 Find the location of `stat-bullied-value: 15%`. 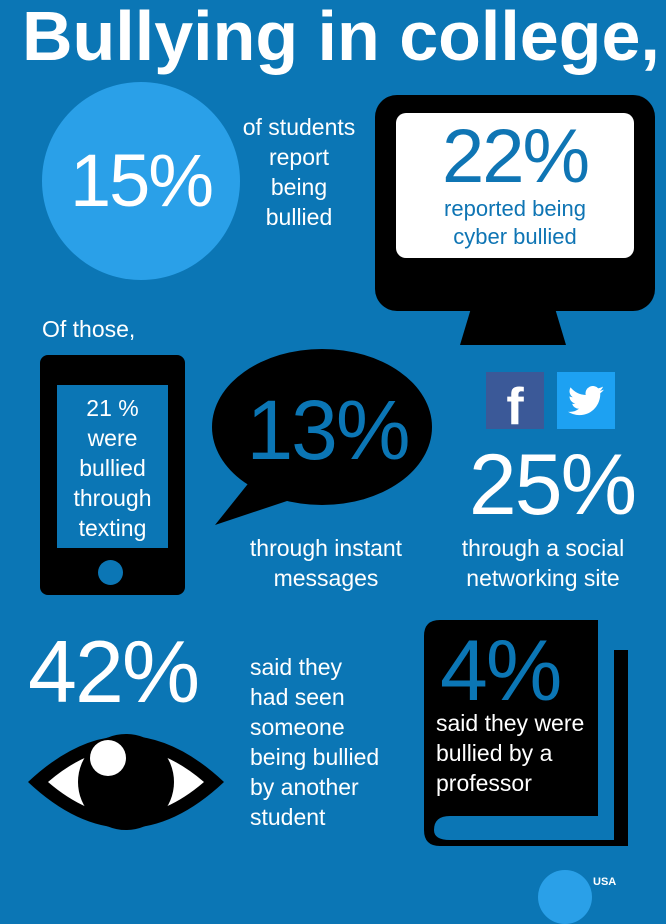

stat-bullied-value: 15% is located at coordinates (141, 180).